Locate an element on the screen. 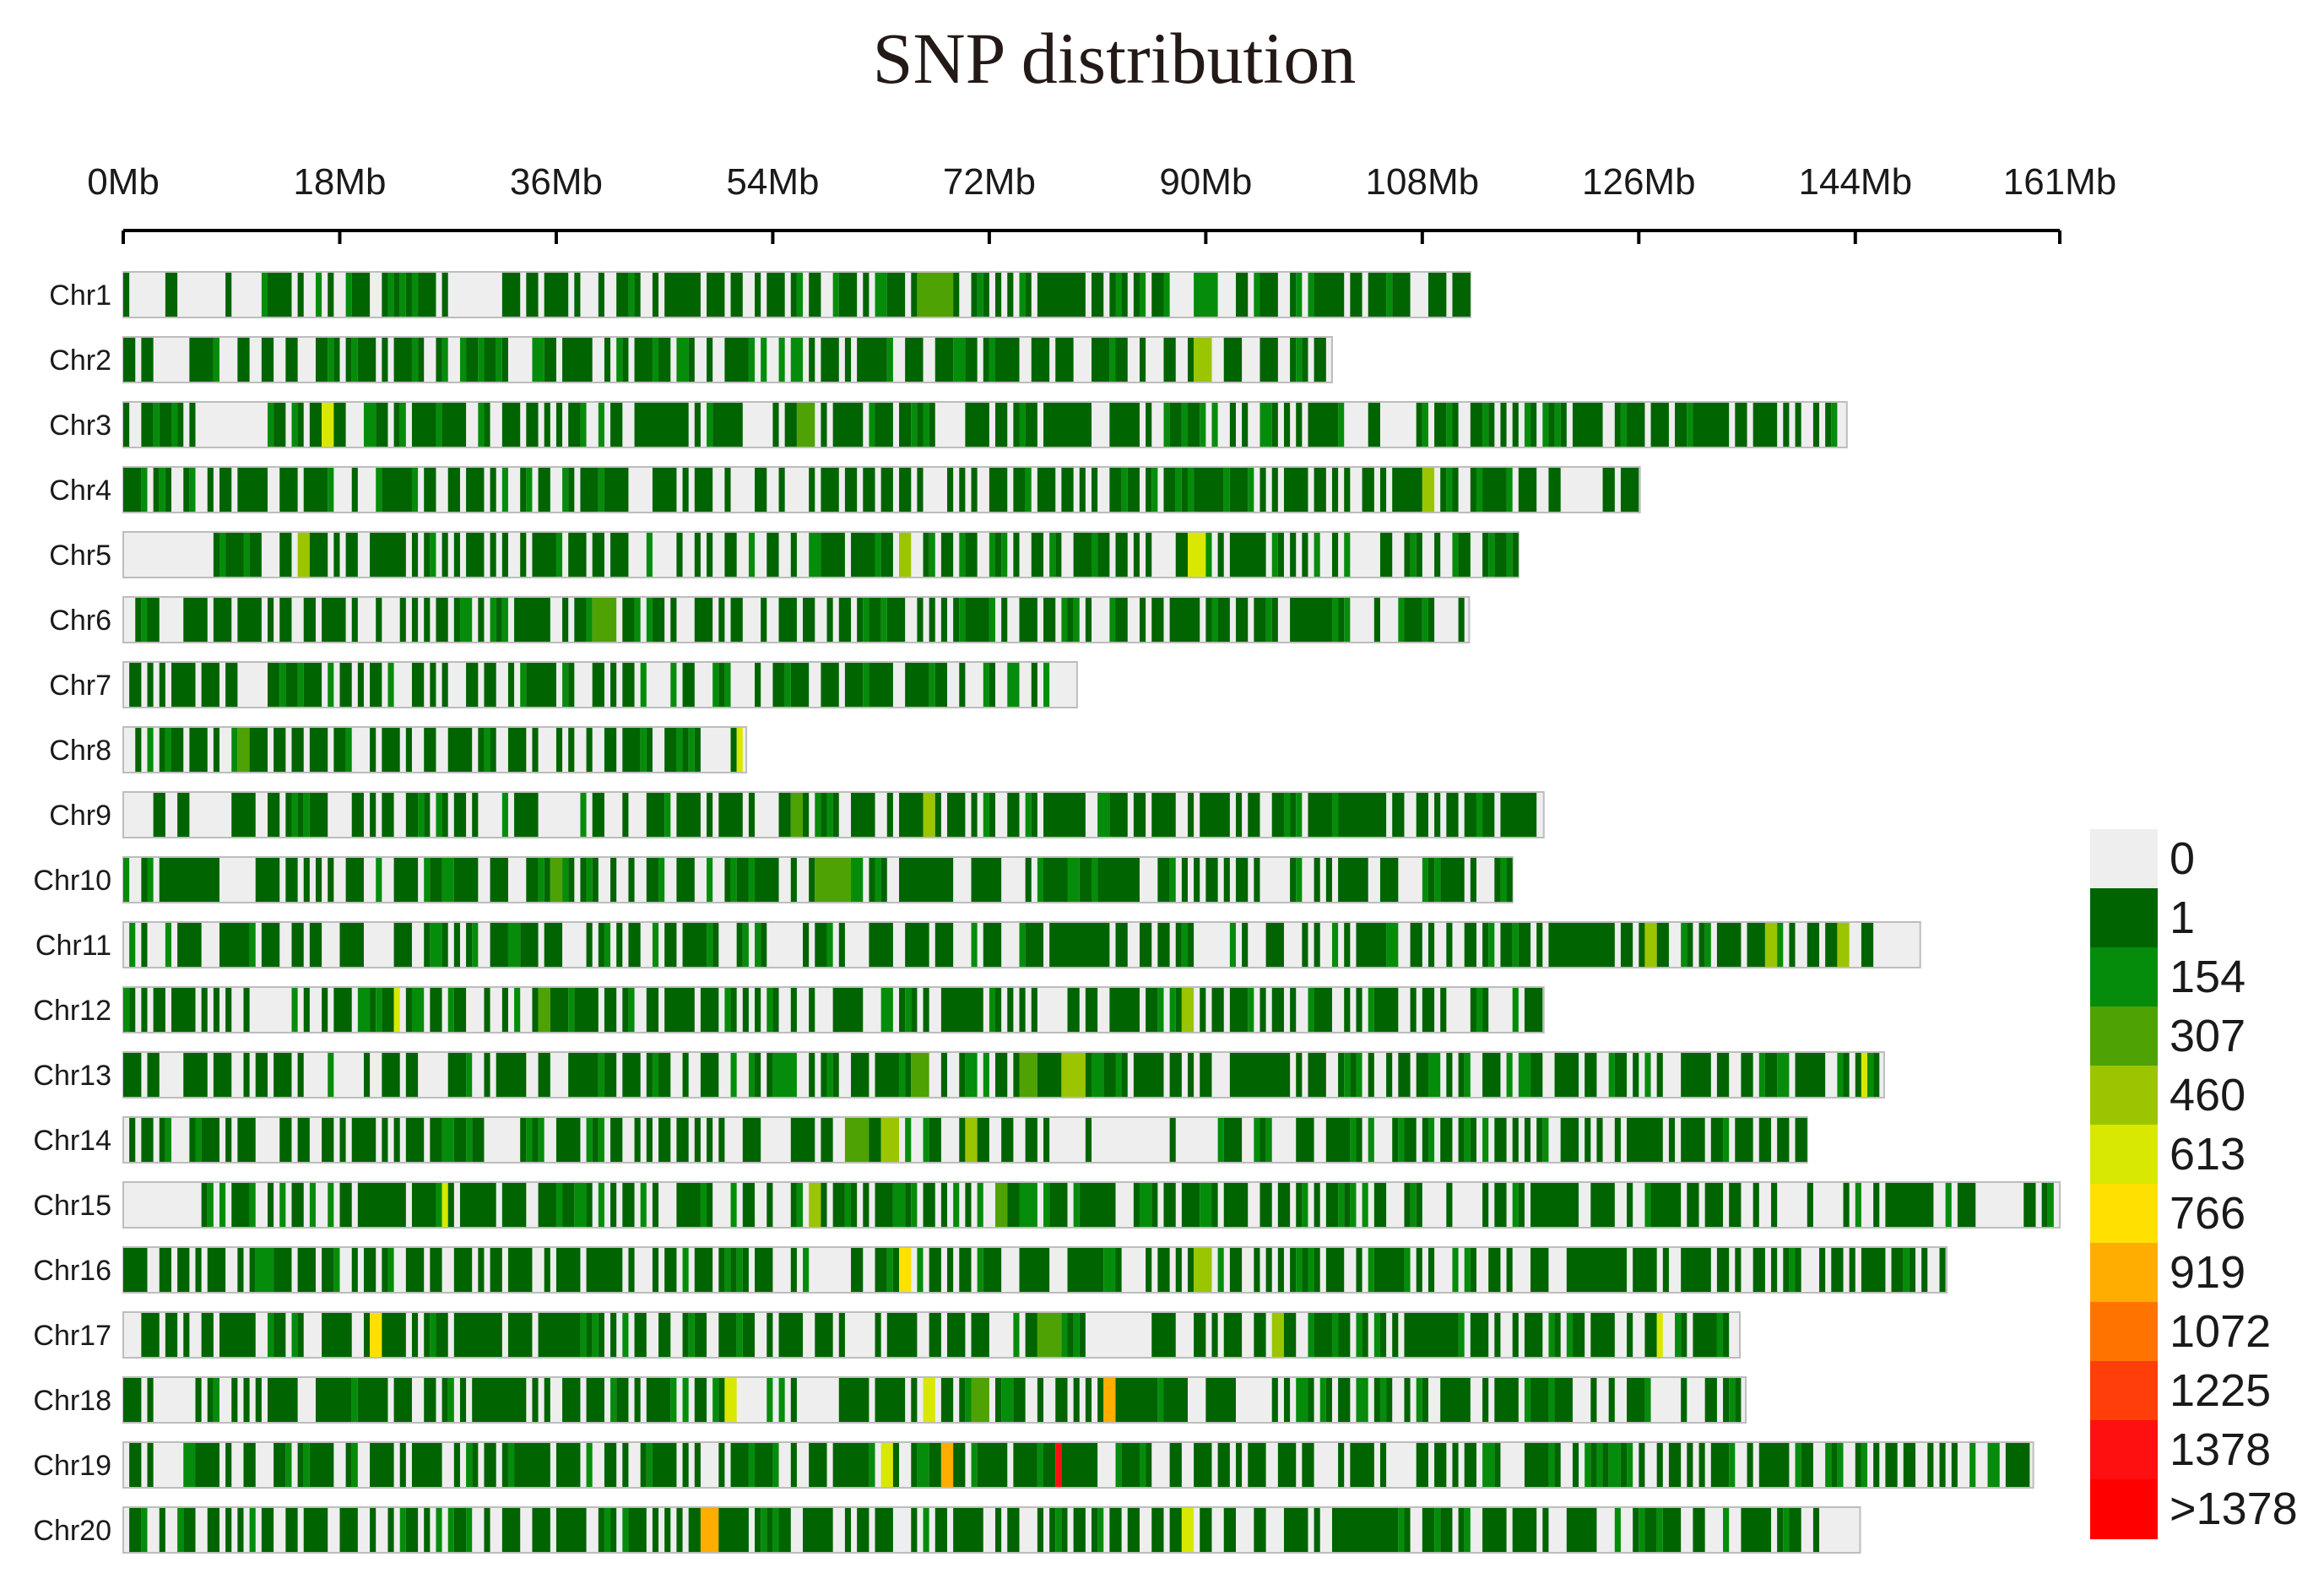 The image size is (2324, 1584). chromosome-chr12: Chr12 is located at coordinates (789, 1009).